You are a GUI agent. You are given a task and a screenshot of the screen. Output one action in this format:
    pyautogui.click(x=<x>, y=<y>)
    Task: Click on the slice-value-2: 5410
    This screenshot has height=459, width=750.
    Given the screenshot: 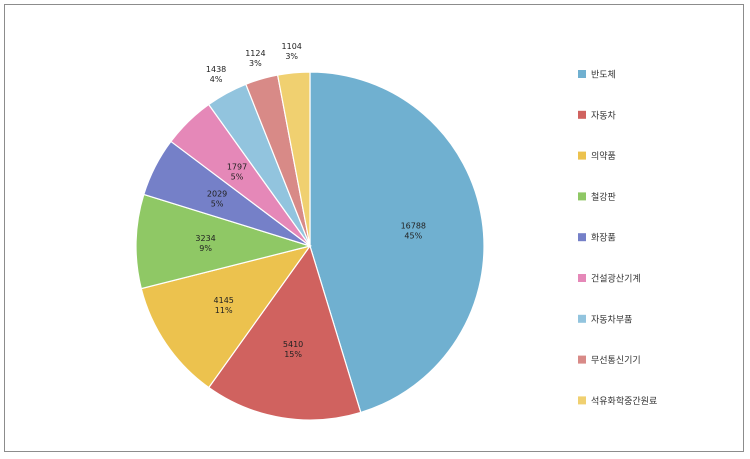 What is the action you would take?
    pyautogui.click(x=293, y=344)
    